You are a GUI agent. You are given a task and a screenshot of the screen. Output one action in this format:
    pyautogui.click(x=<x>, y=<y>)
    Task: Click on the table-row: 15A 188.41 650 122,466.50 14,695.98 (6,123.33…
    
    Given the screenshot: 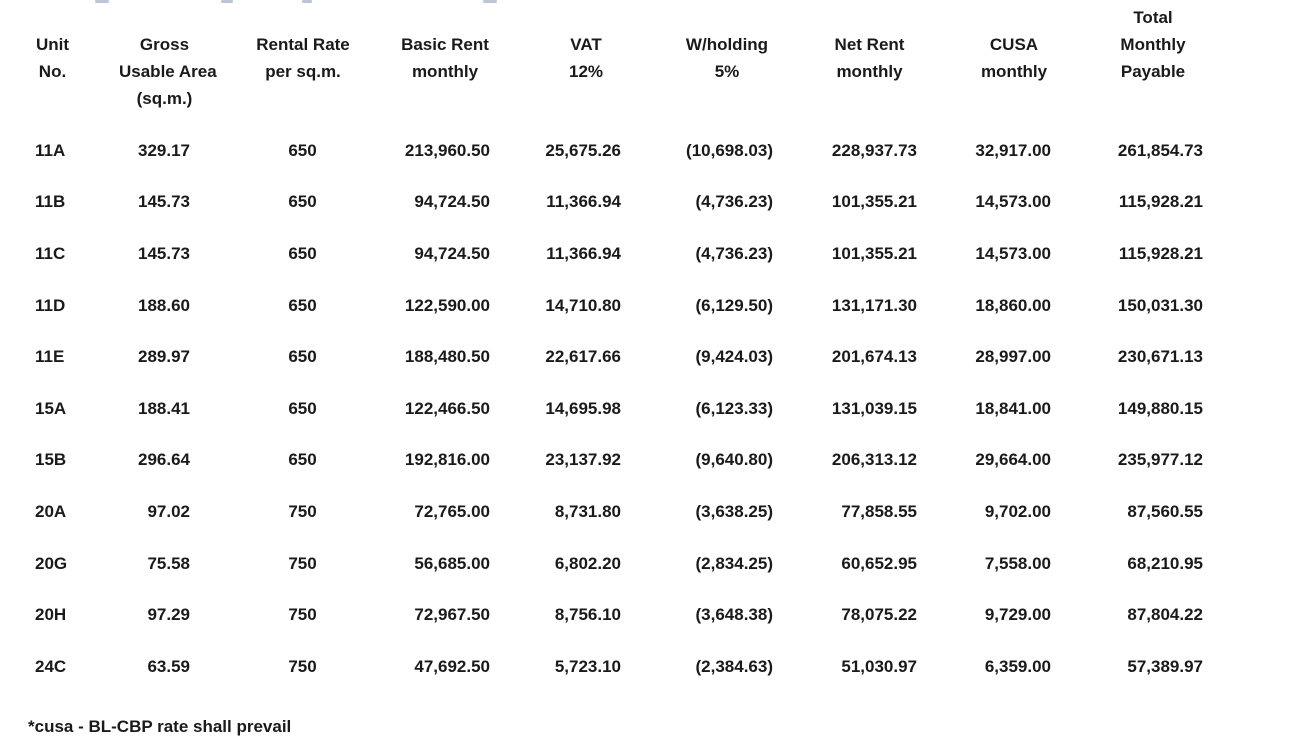 What is the action you would take?
    pyautogui.click(x=618, y=409)
    